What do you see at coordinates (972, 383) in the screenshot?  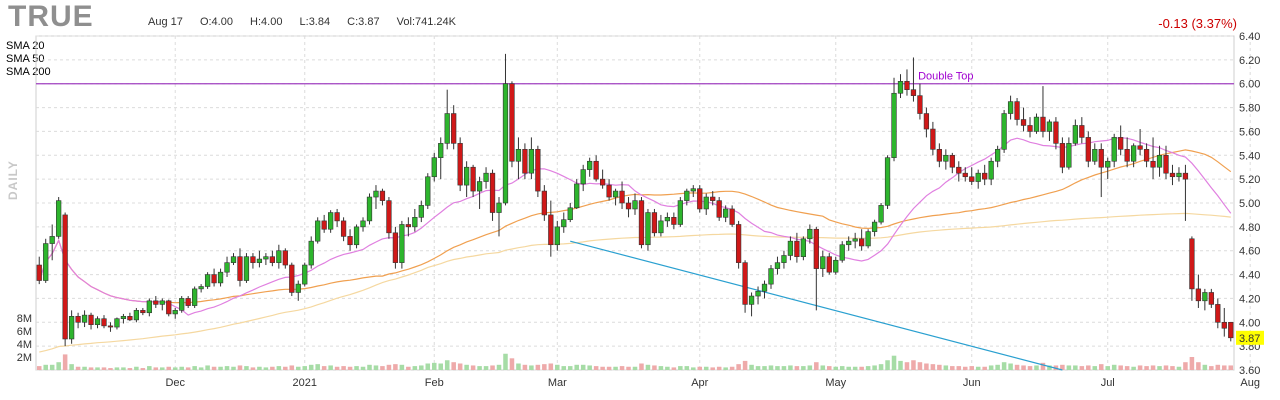 I see `date-tick-label: Jun` at bounding box center [972, 383].